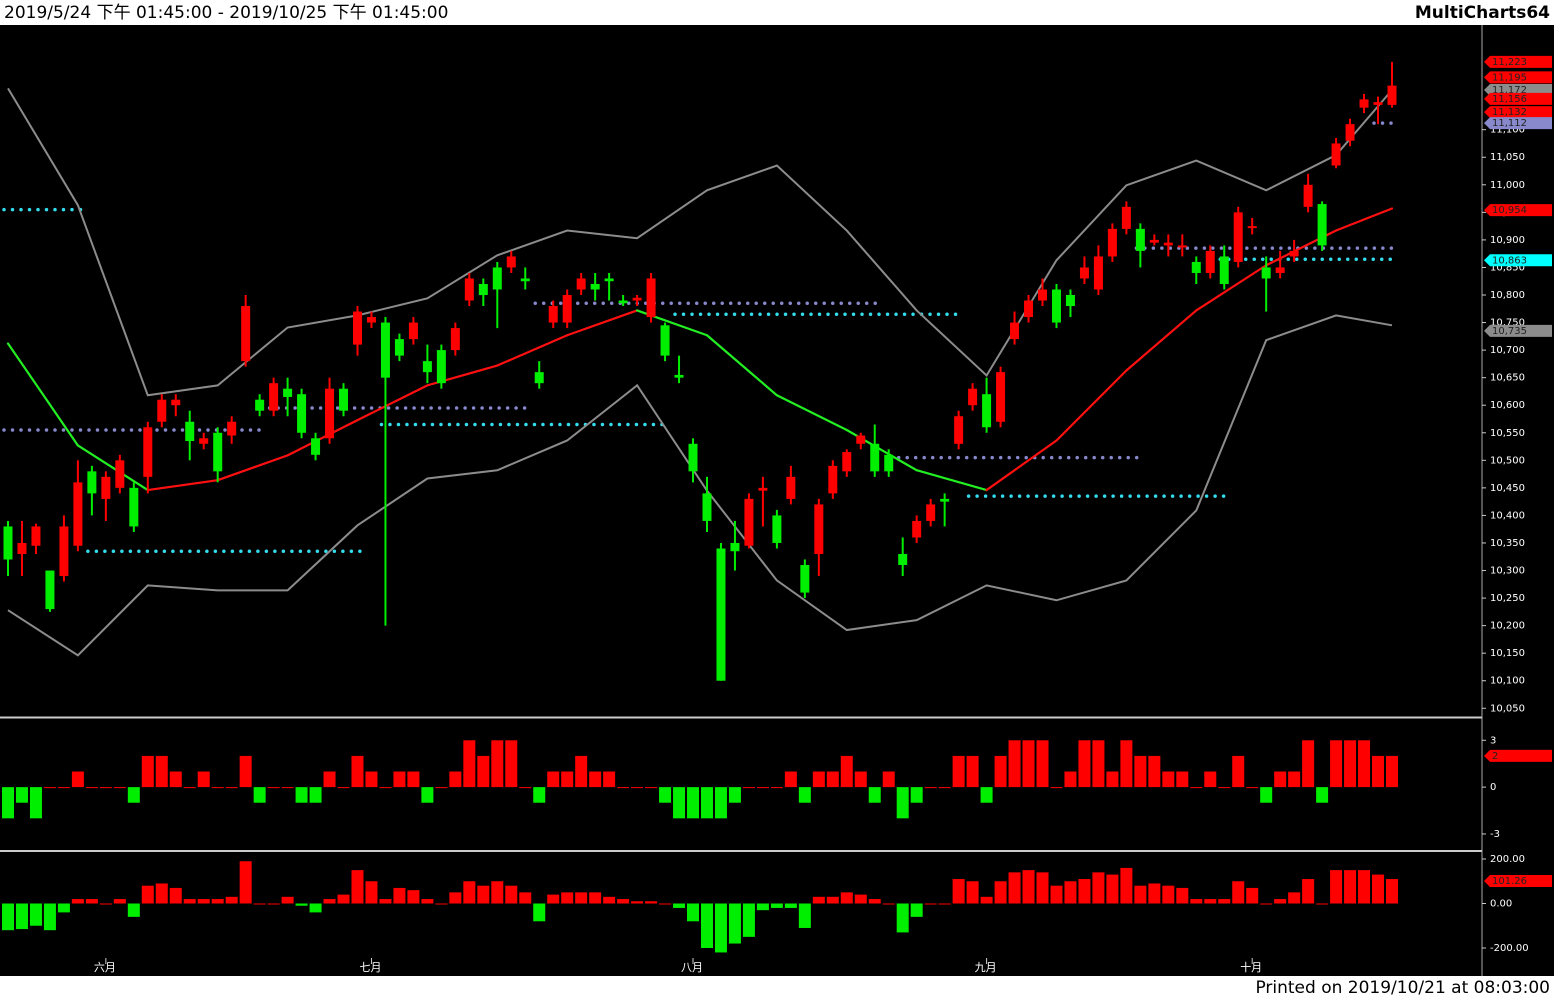 This screenshot has width=1554, height=999. Describe the element at coordinates (1507, 240) in the screenshot. I see `y-tick-label: 10,900` at that location.